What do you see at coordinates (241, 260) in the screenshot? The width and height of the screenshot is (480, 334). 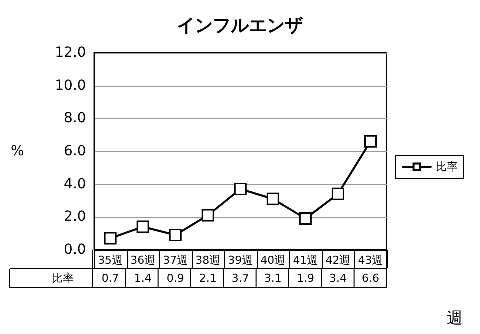 I see `x-tick-label: 39週` at bounding box center [241, 260].